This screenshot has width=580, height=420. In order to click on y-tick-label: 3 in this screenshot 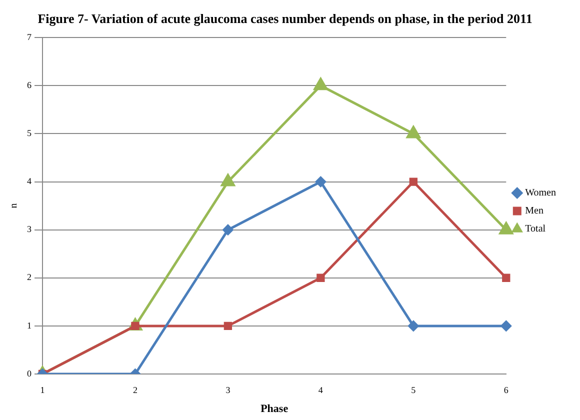, I will do `click(29, 229)`.